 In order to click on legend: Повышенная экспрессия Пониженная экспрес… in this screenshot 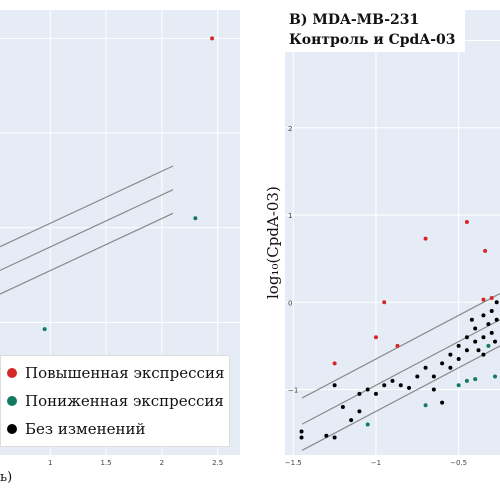, I will do `click(115, 401)`.